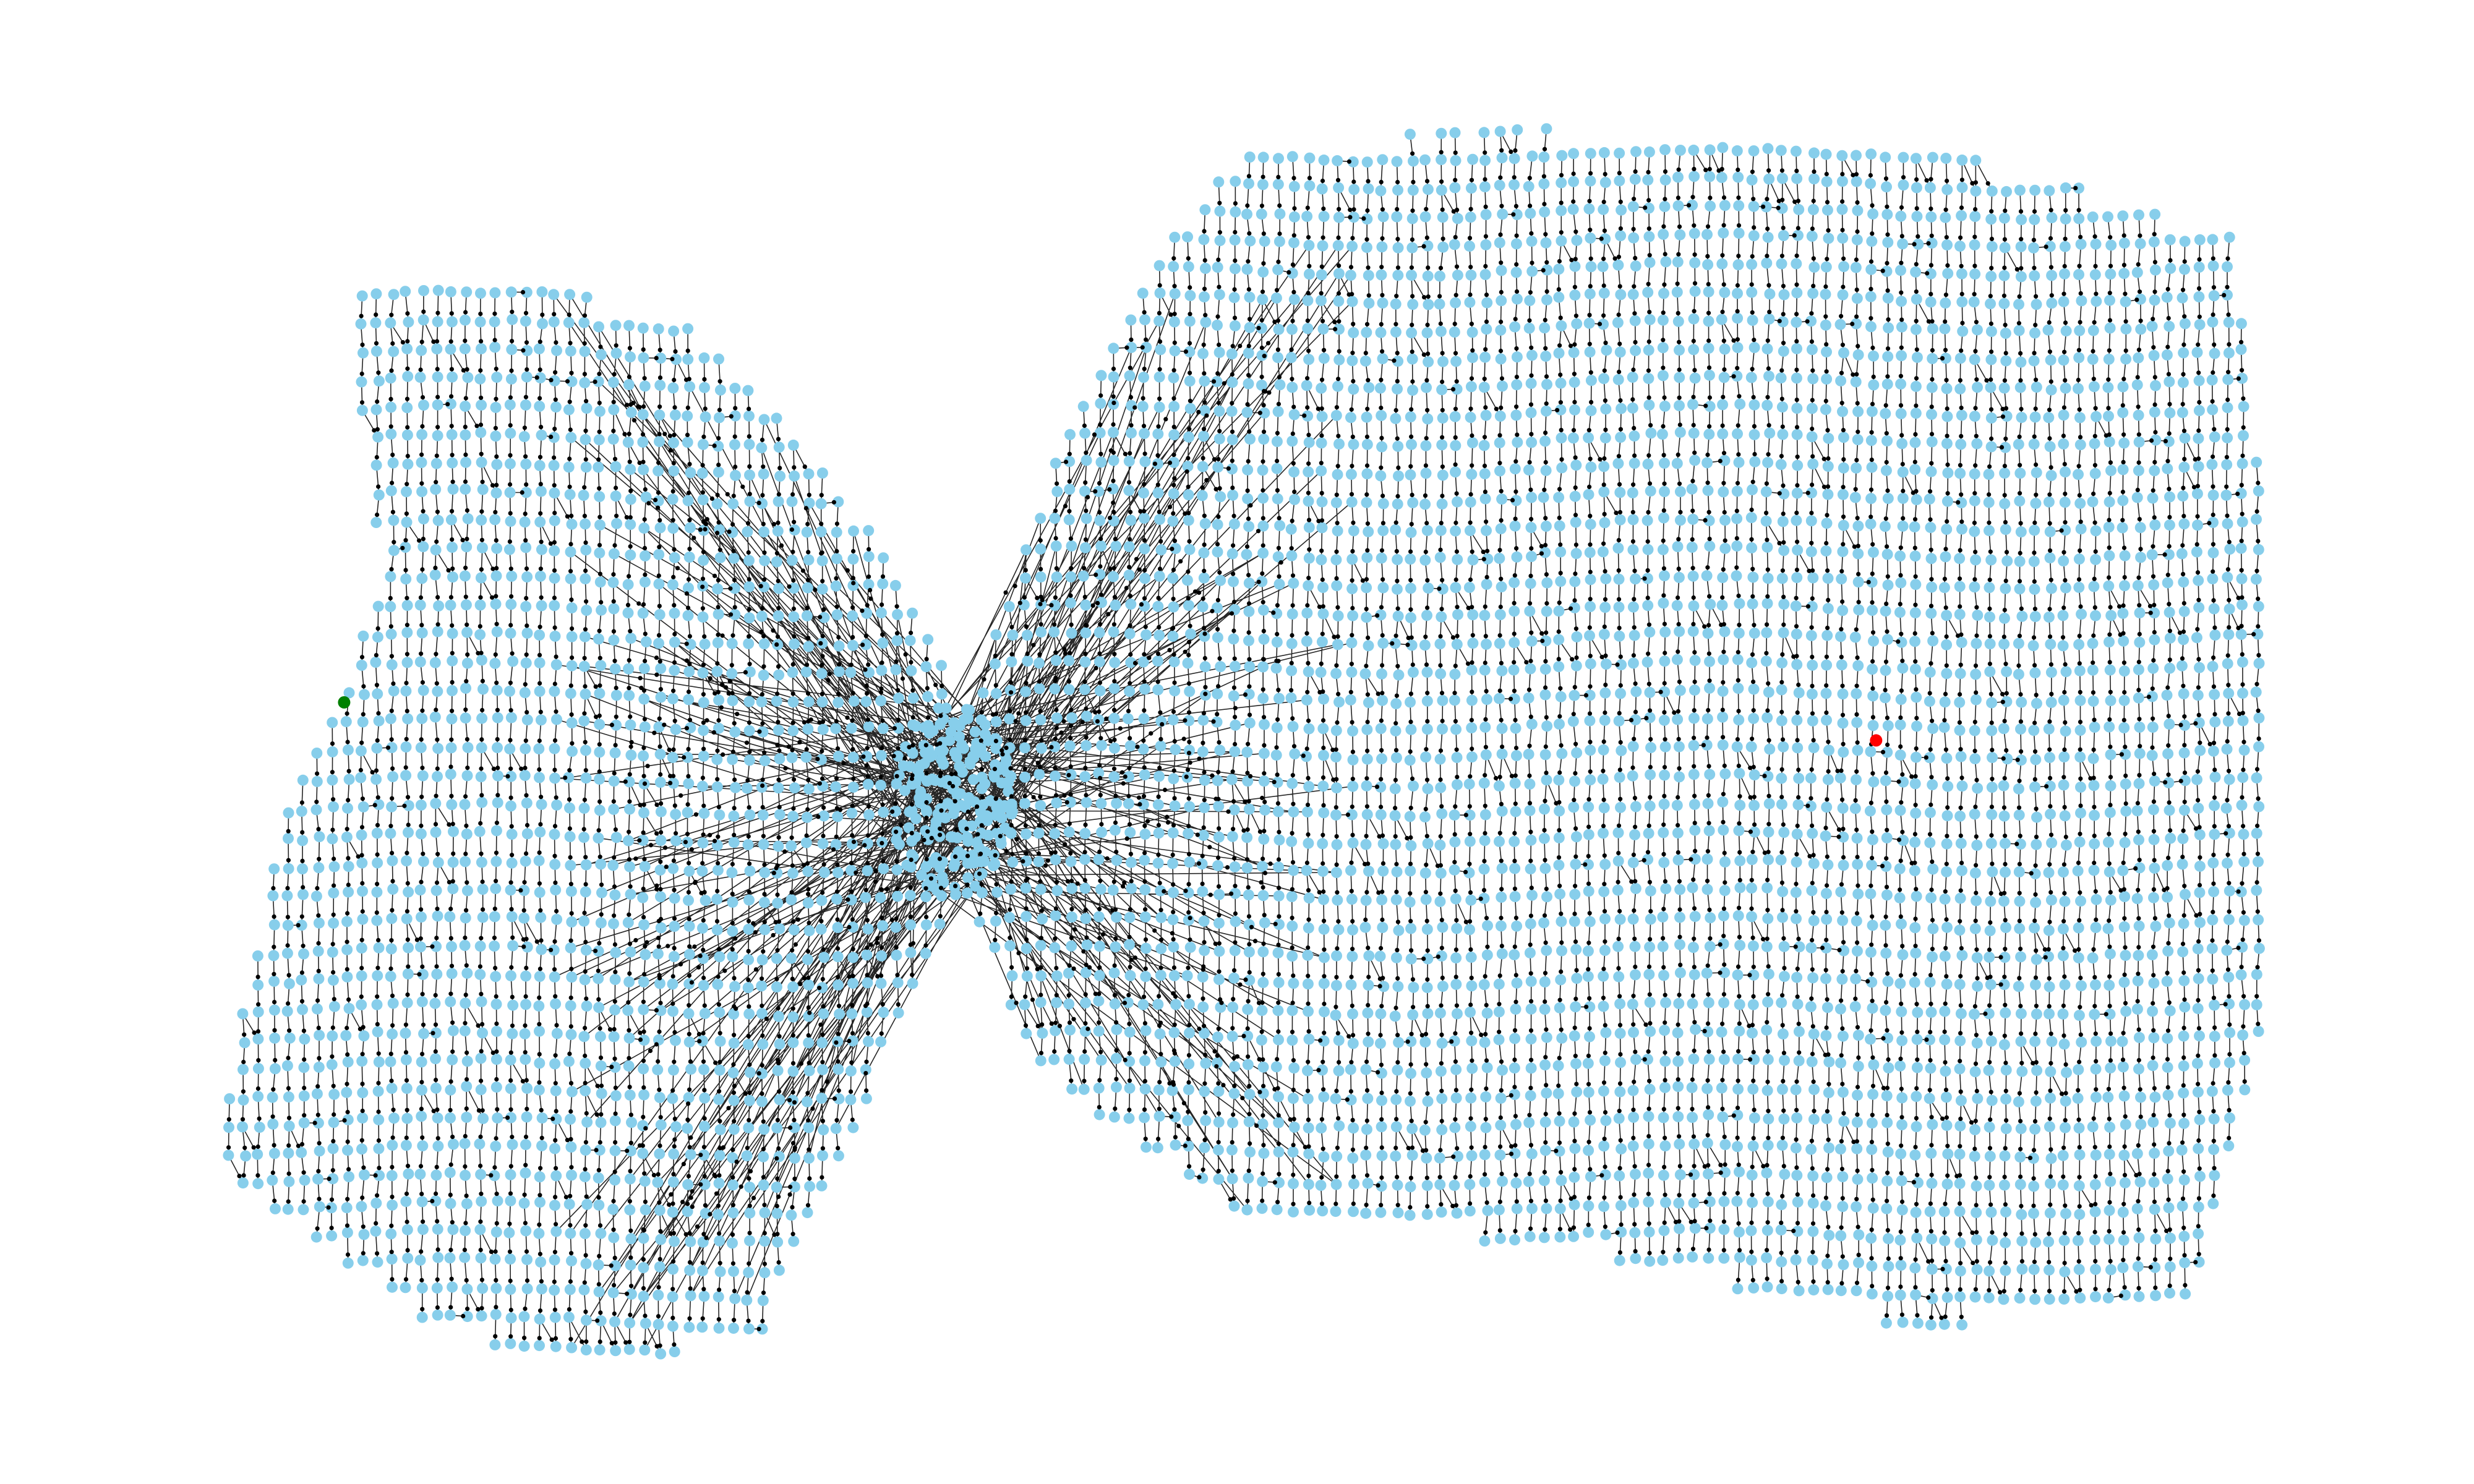 The height and width of the screenshot is (1484, 2474). Describe the element at coordinates (344, 702) in the screenshot. I see `source-node` at that location.